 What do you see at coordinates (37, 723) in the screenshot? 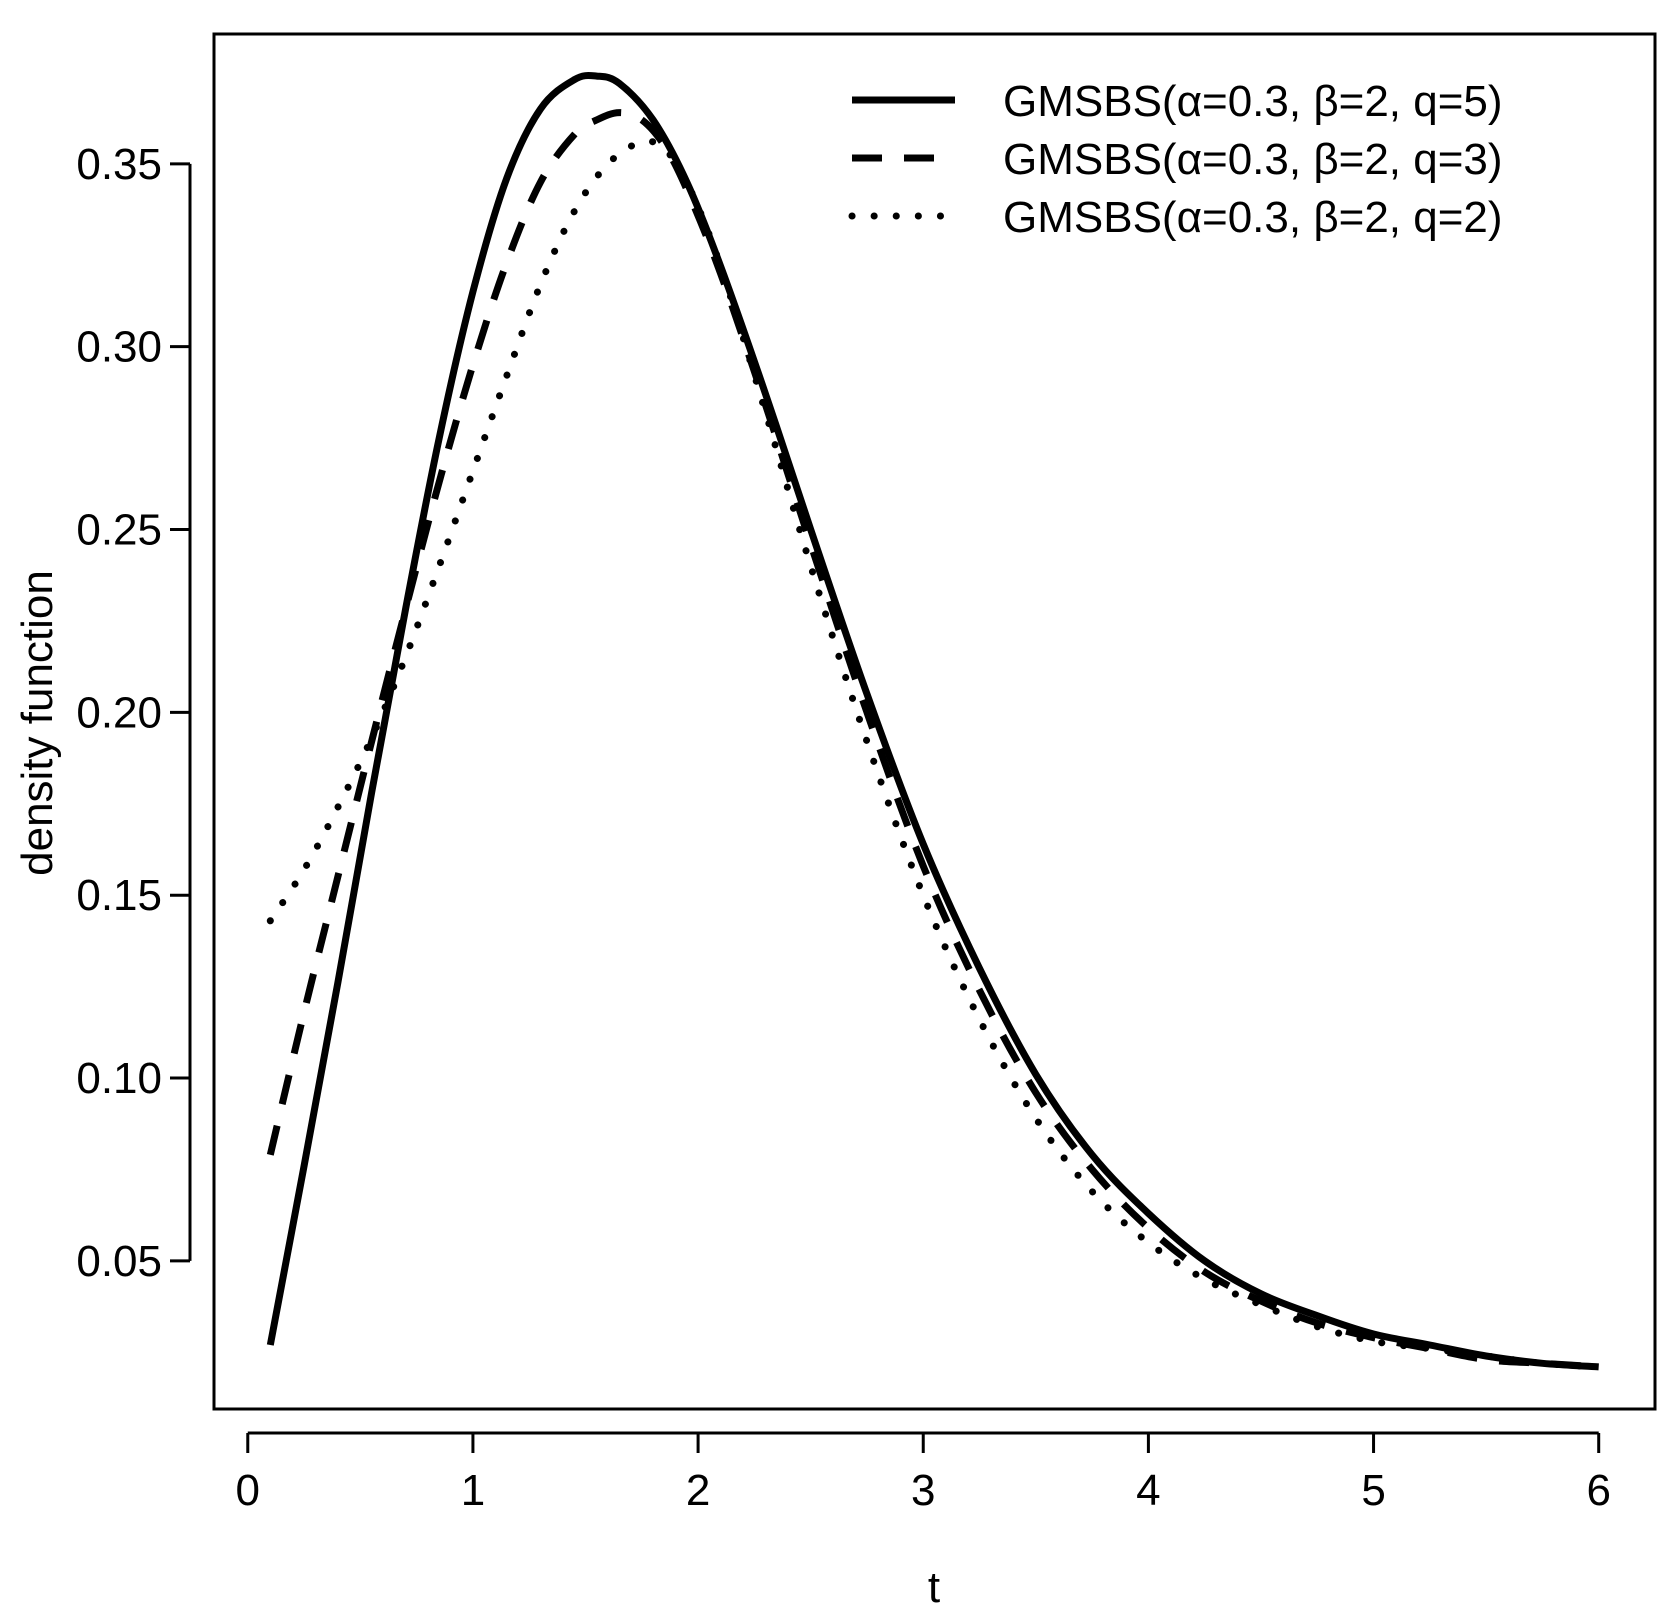
I see `y-axis-label: density function` at bounding box center [37, 723].